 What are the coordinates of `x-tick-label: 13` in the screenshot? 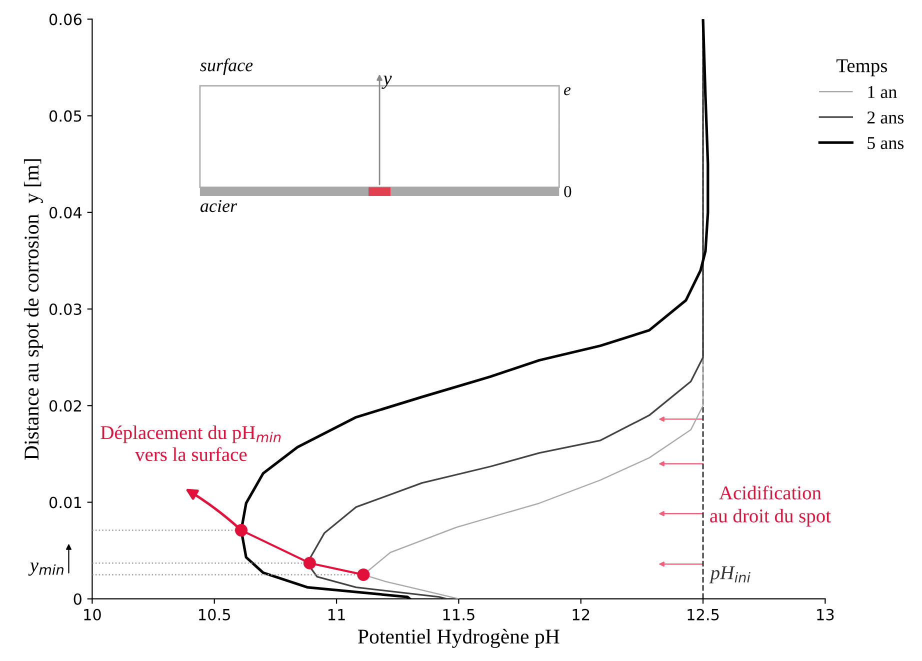 It's located at (825, 614).